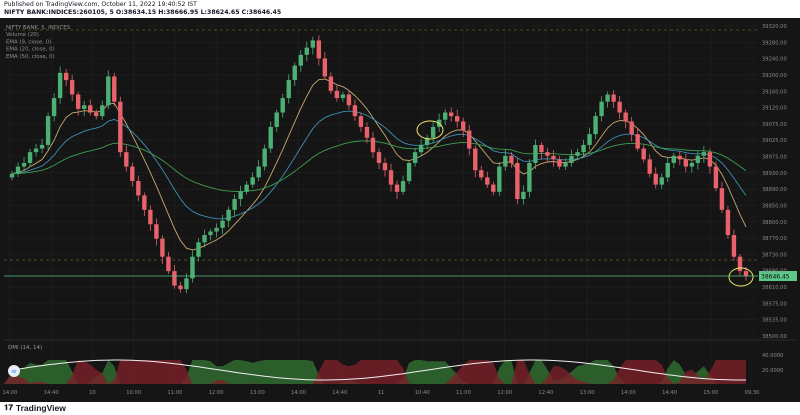 This screenshot has height=415, width=800. What do you see at coordinates (400, 361) in the screenshot?
I see `dmi-pane: 40.0000 20.0000 DMI (14, 14) ∞` at bounding box center [400, 361].